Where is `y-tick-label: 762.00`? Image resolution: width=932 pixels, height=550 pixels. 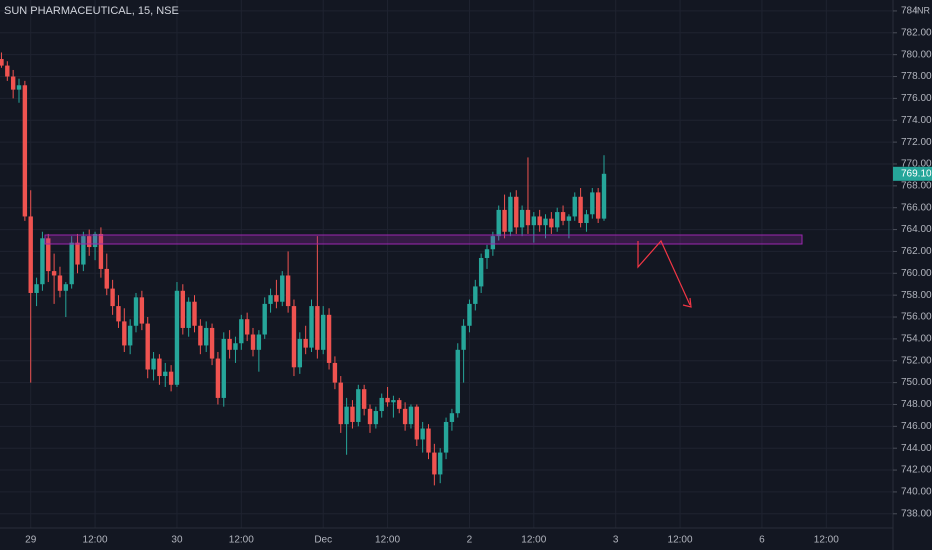
y-tick-label: 762.00 is located at coordinates (916, 251).